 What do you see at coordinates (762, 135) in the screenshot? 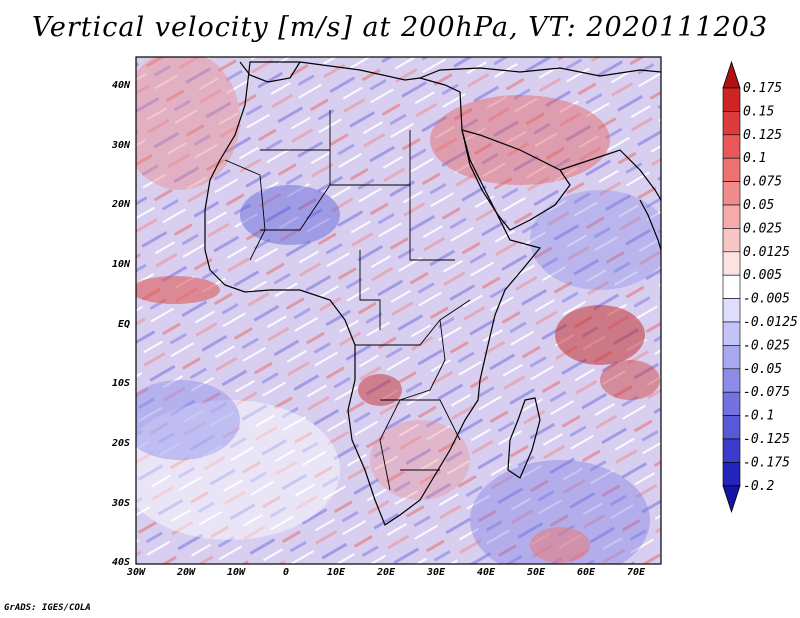
I see `colorbar-label: 0.125` at bounding box center [762, 135].